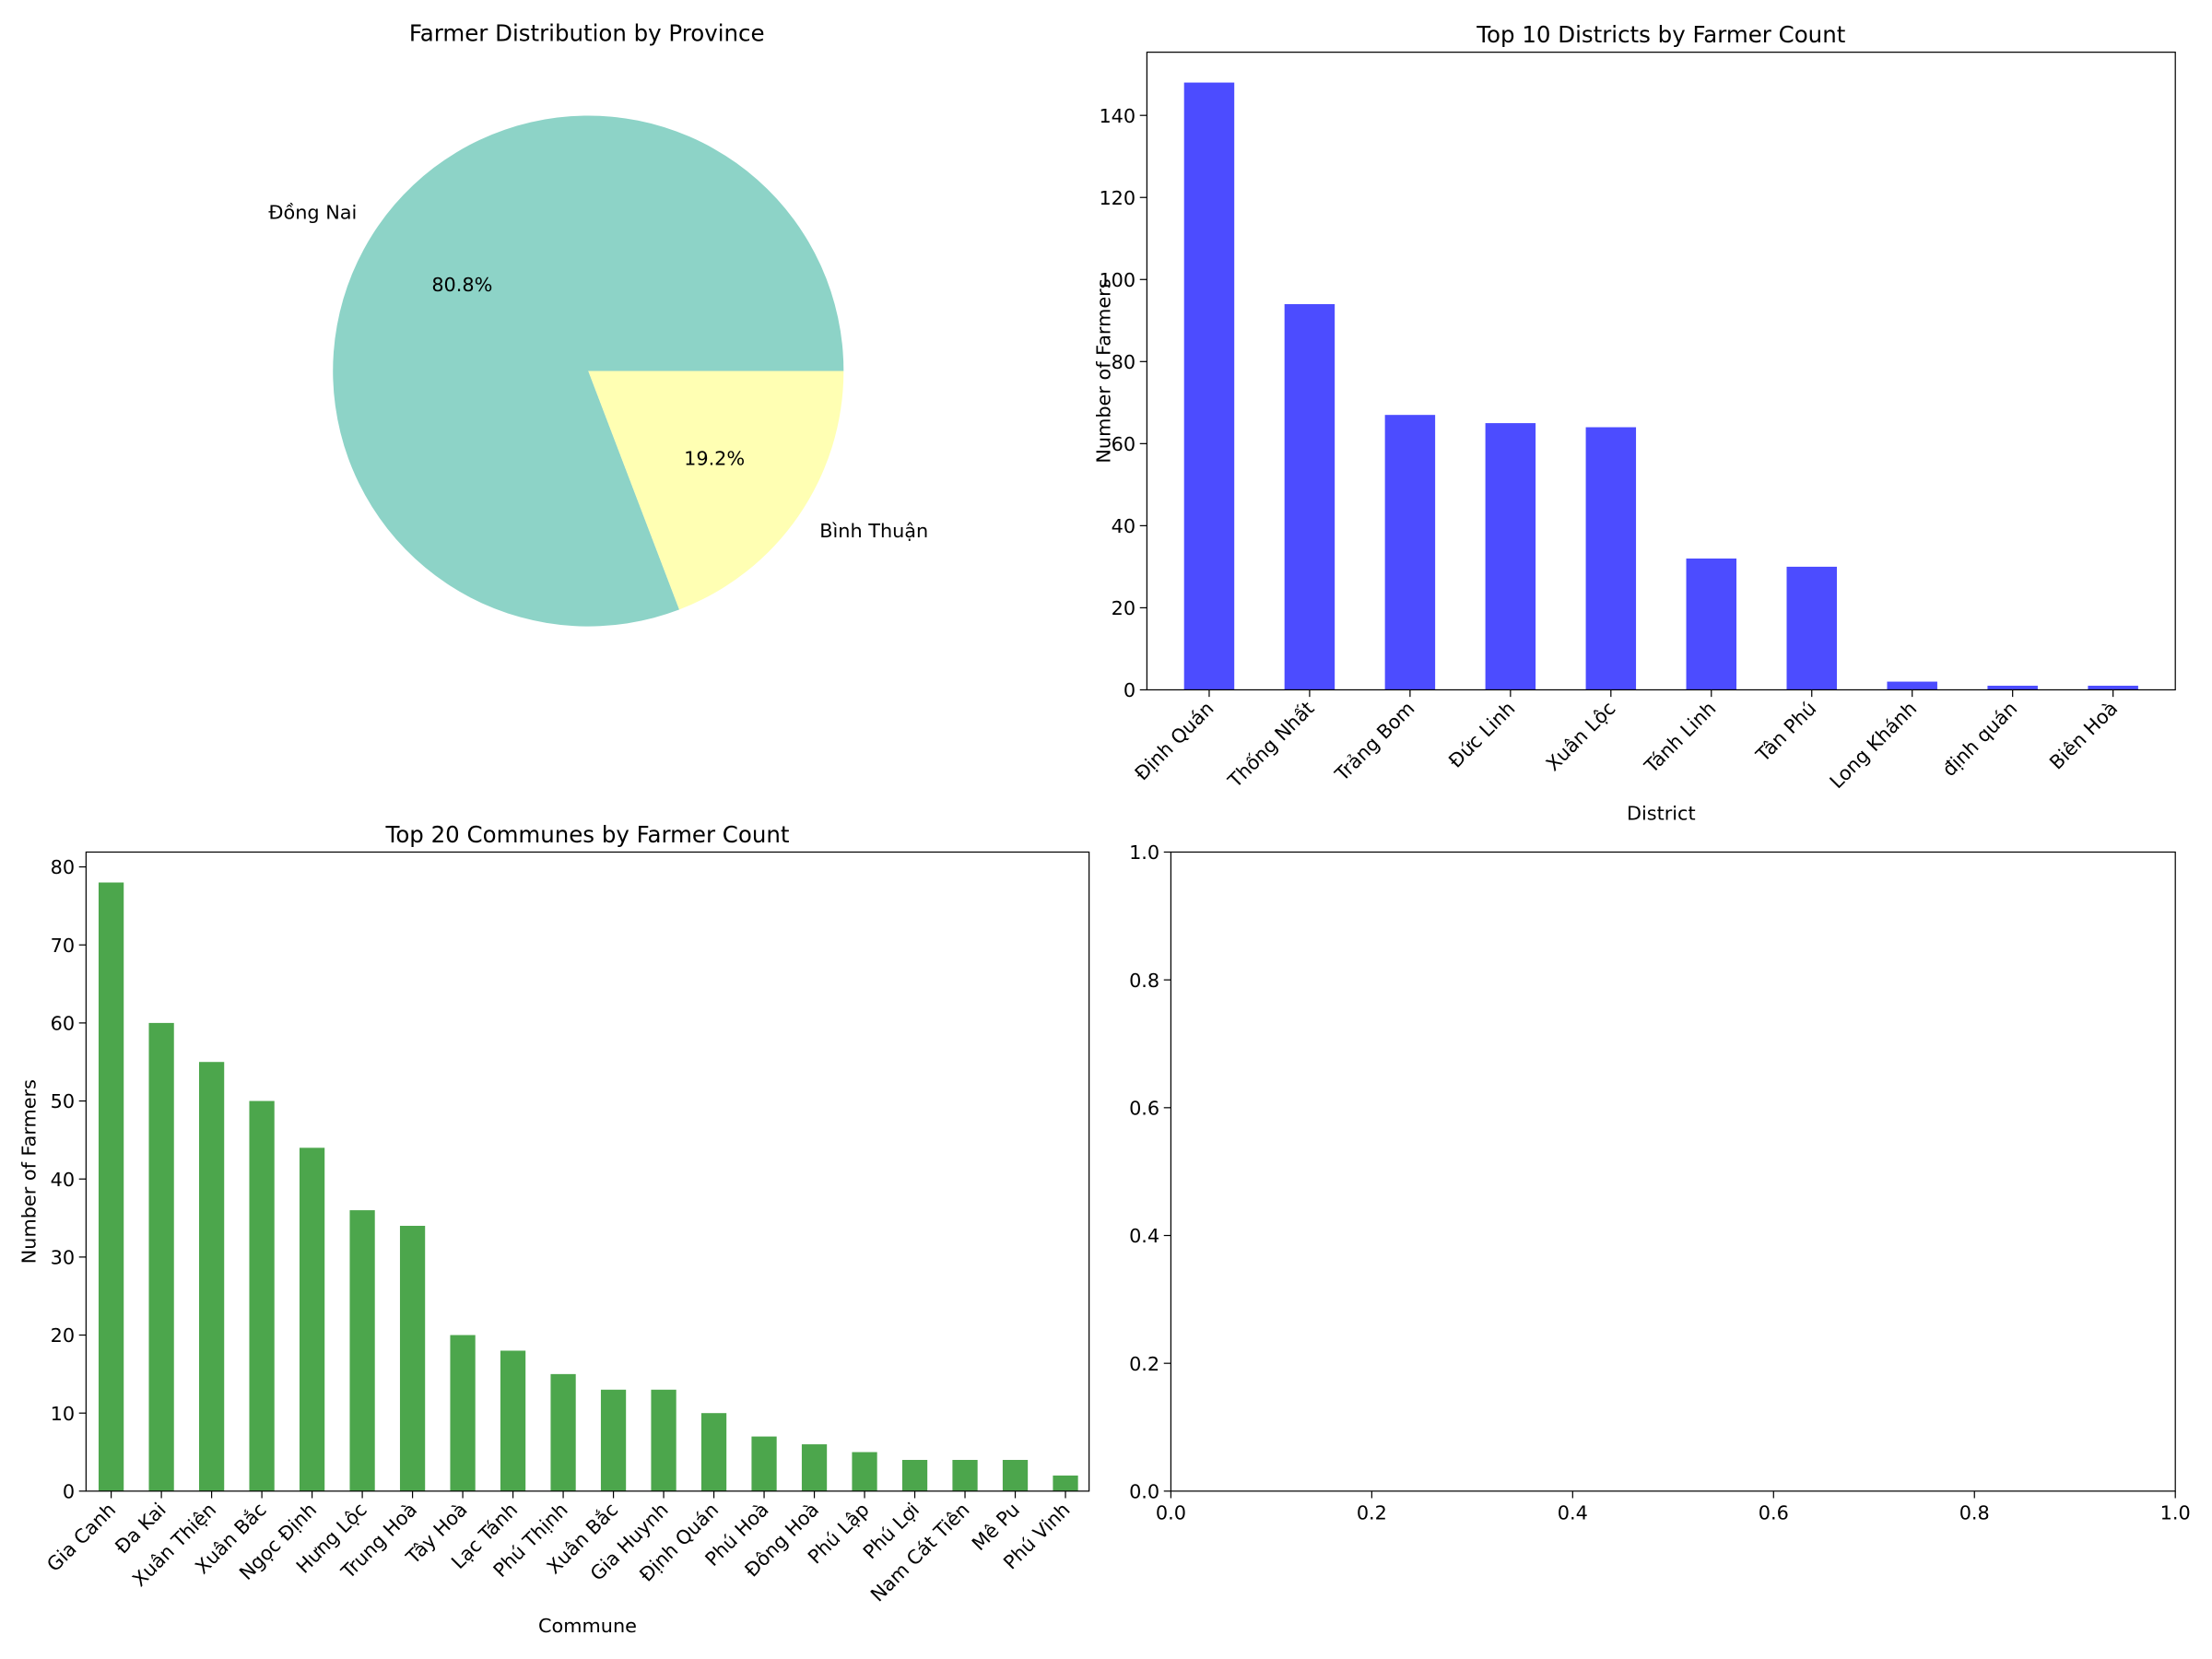  What do you see at coordinates (1144, 1108) in the screenshot?
I see `y-tick-label: 0.6` at bounding box center [1144, 1108].